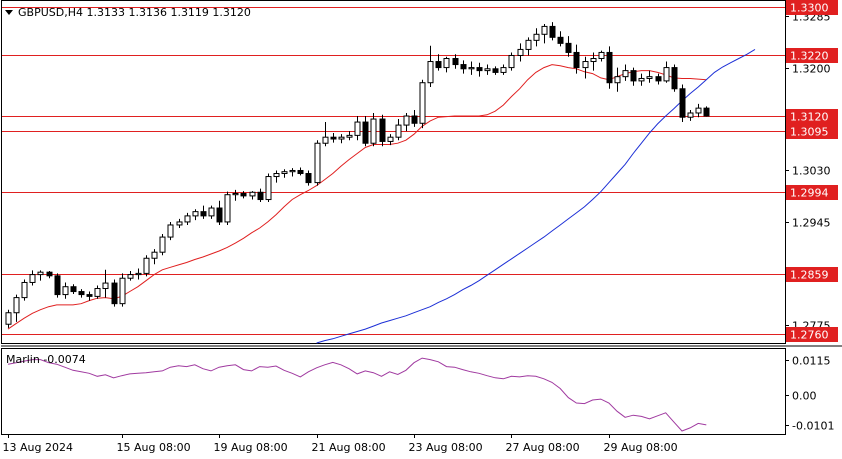  What do you see at coordinates (9, 12) in the screenshot?
I see `symbol-dropdown-icon` at bounding box center [9, 12].